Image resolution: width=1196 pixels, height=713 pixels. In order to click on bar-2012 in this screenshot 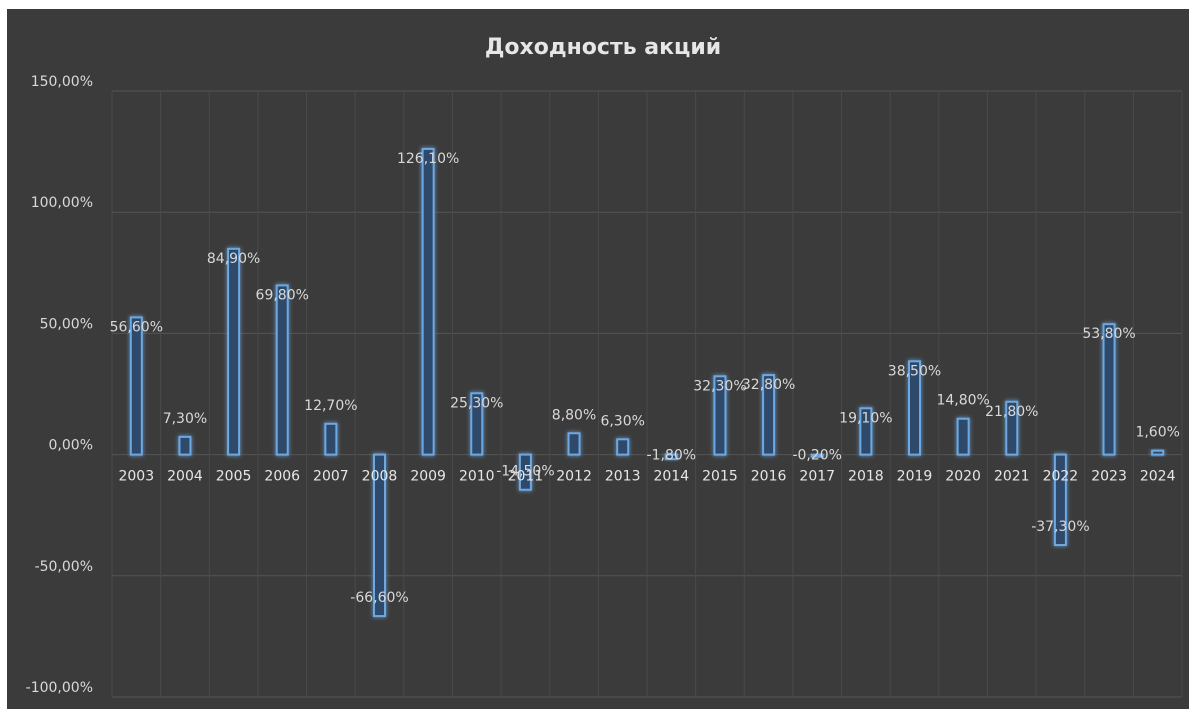, I will do `click(574, 444)`.